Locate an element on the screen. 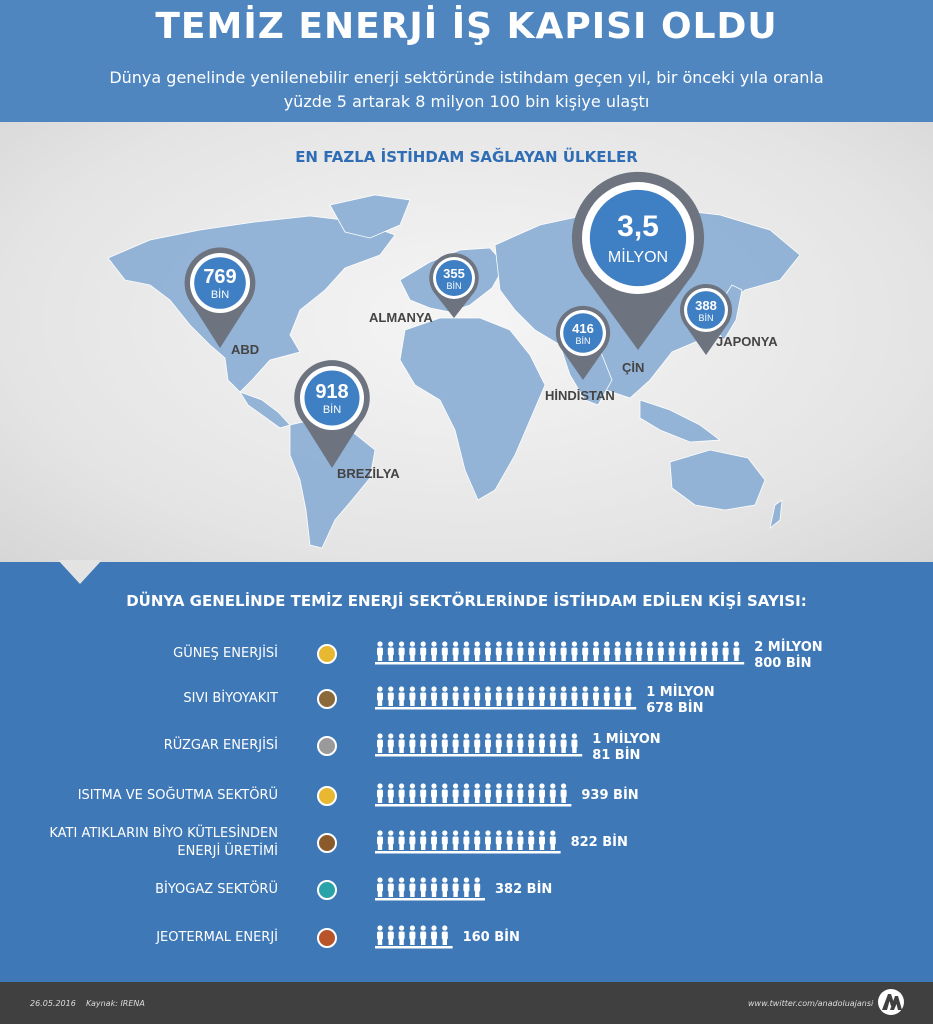  greenland-shape is located at coordinates (370, 216).